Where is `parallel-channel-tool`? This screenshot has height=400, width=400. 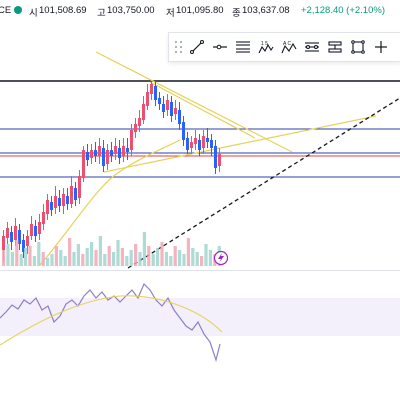
parallel-channel-tool is located at coordinates (243, 47).